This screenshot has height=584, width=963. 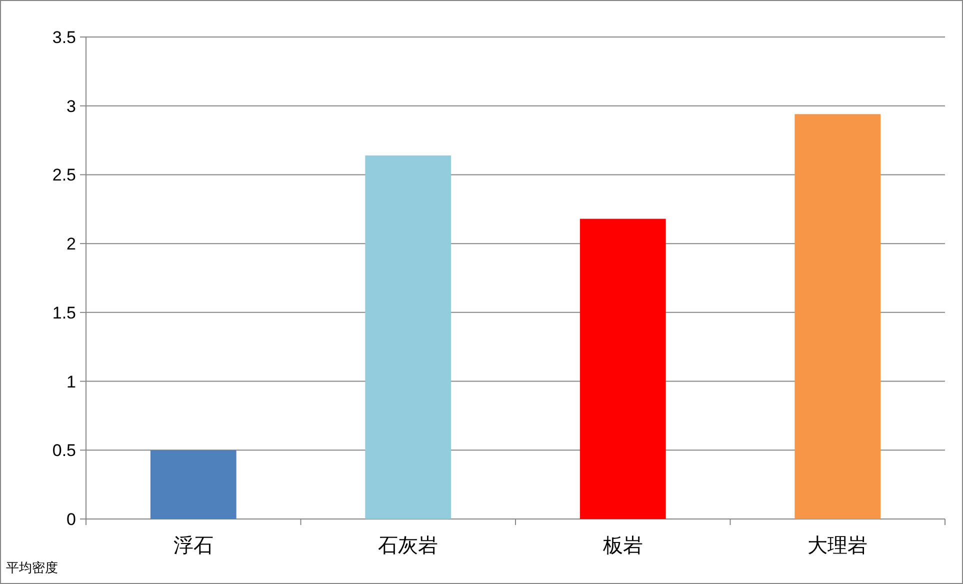 I want to click on x-tick-label: 浮石, so click(x=193, y=546).